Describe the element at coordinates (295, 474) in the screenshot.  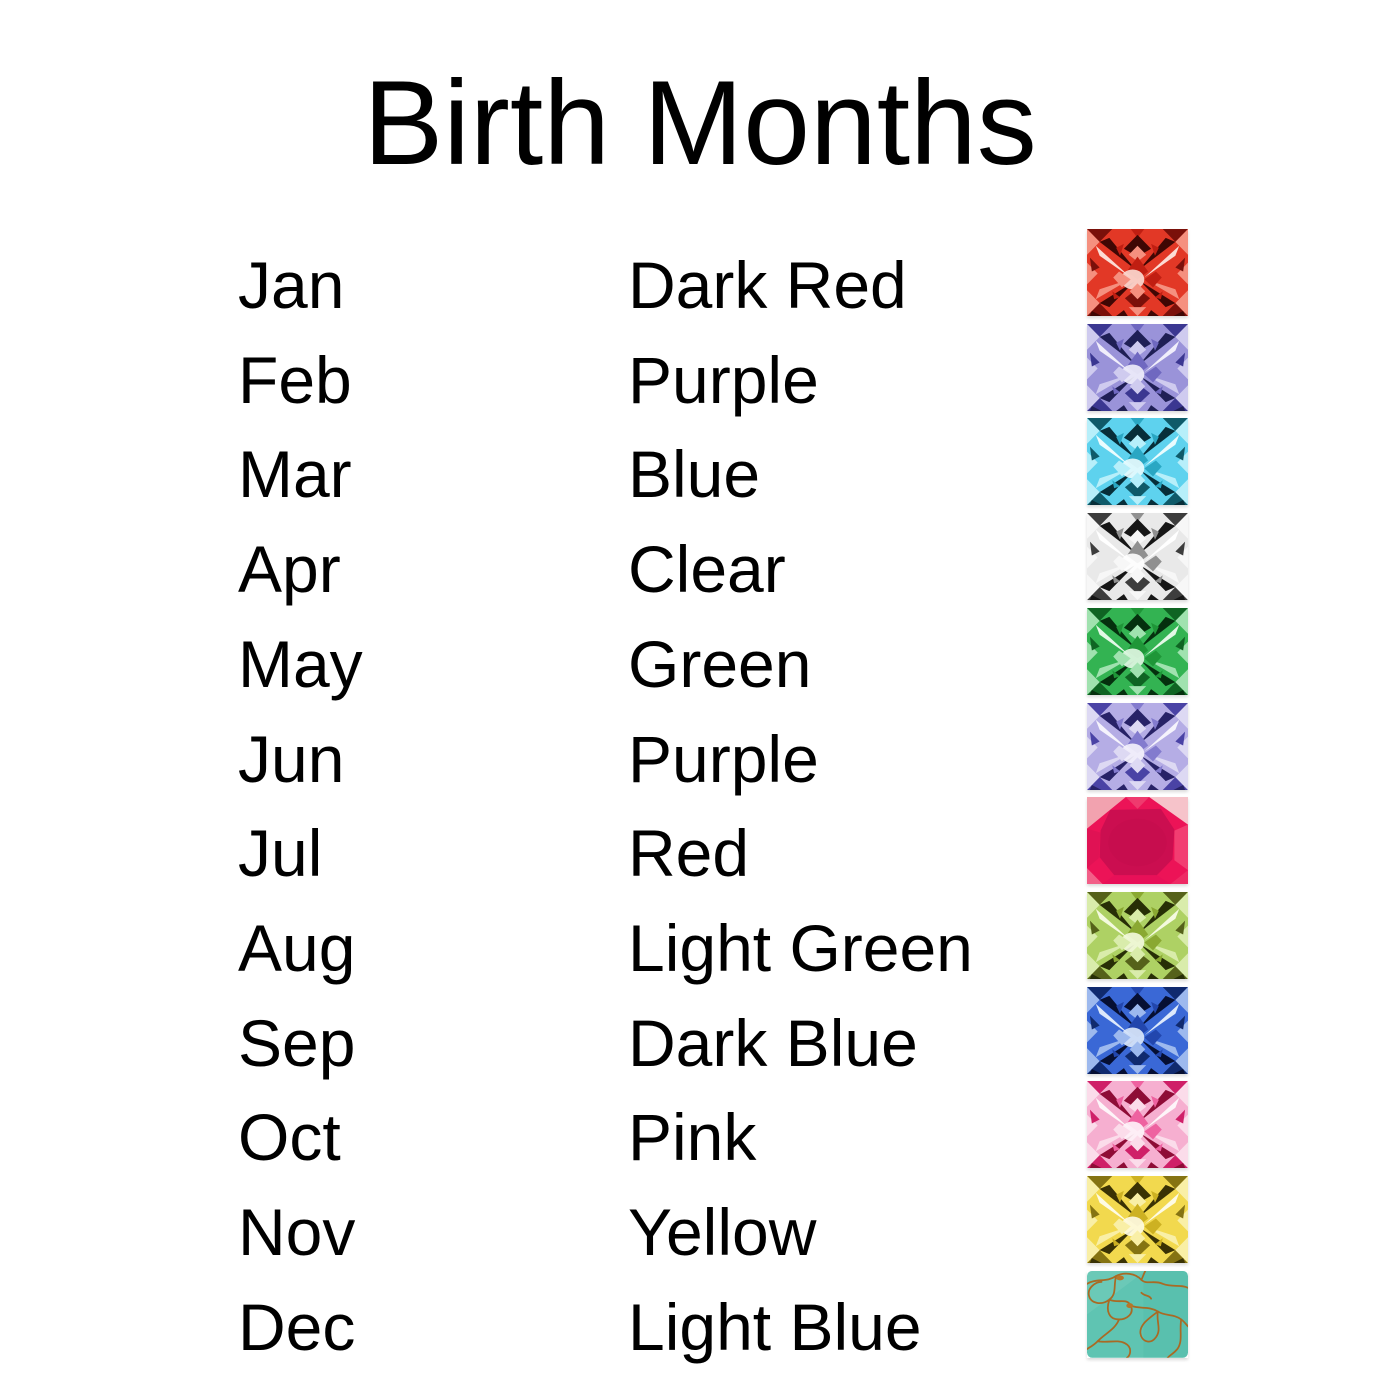
I see `month-label: Mar` at that location.